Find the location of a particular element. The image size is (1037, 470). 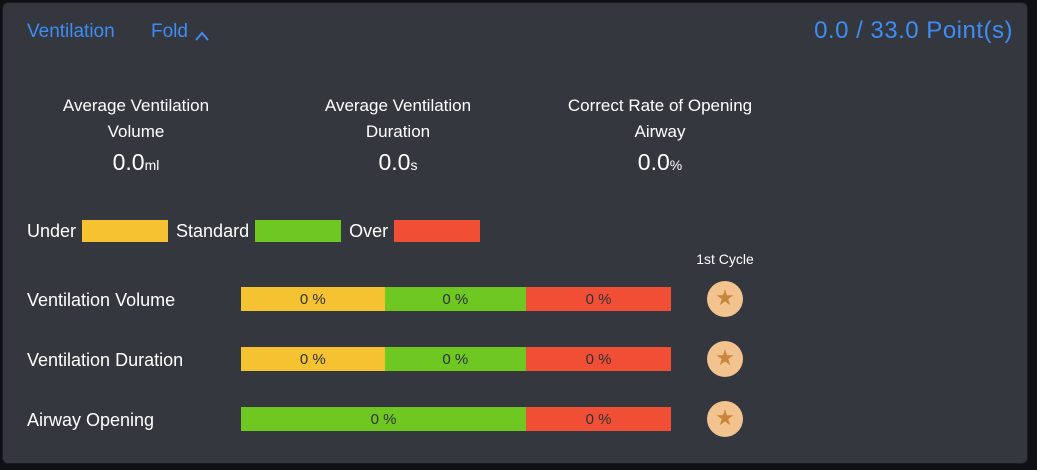

legend-label-over: Over is located at coordinates (369, 230).